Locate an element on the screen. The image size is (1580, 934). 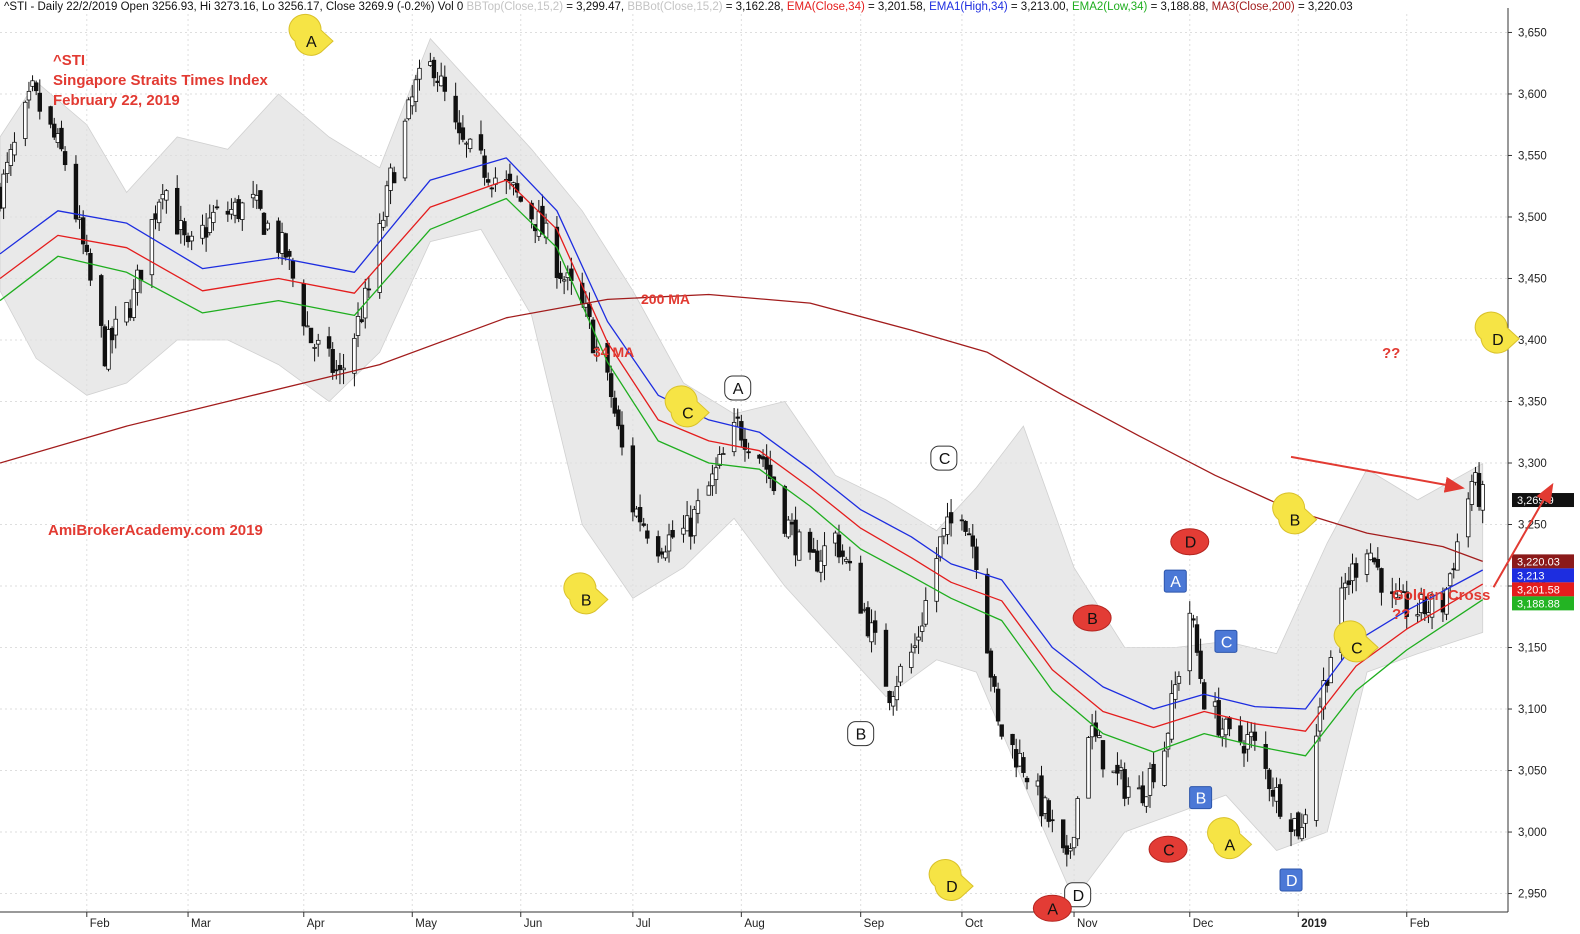
x-tick-label: Jul is located at coordinates (643, 924).